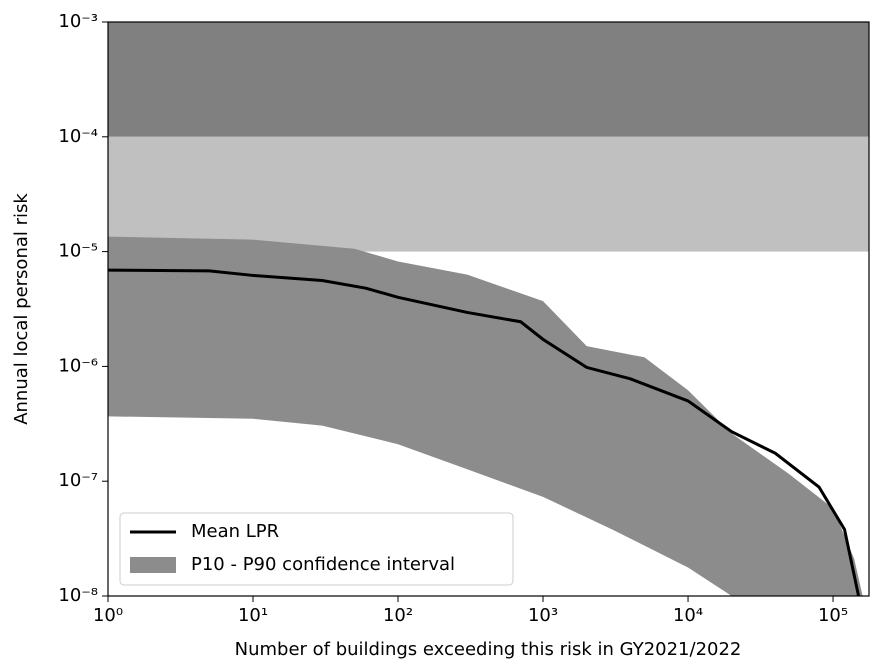 This screenshot has width=870, height=661. Describe the element at coordinates (543, 615) in the screenshot. I see `x-tick-label: 10³` at that location.